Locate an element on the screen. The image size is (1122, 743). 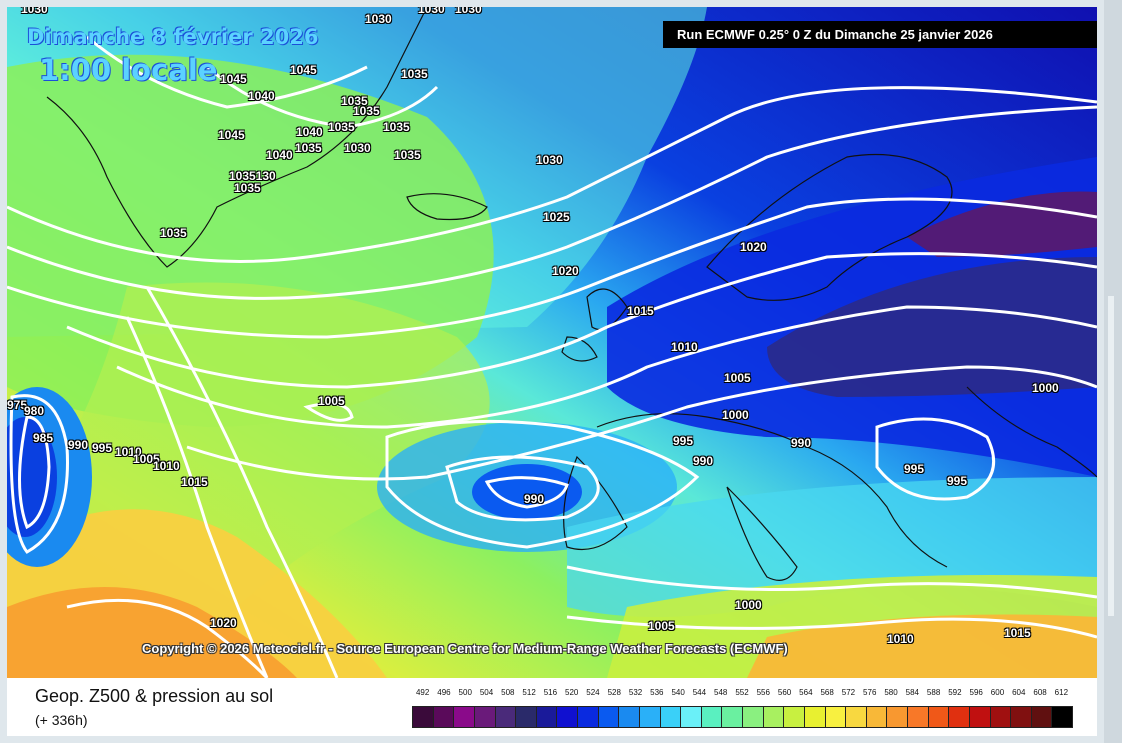
scale-tick-label: 492 is located at coordinates (422, 692).